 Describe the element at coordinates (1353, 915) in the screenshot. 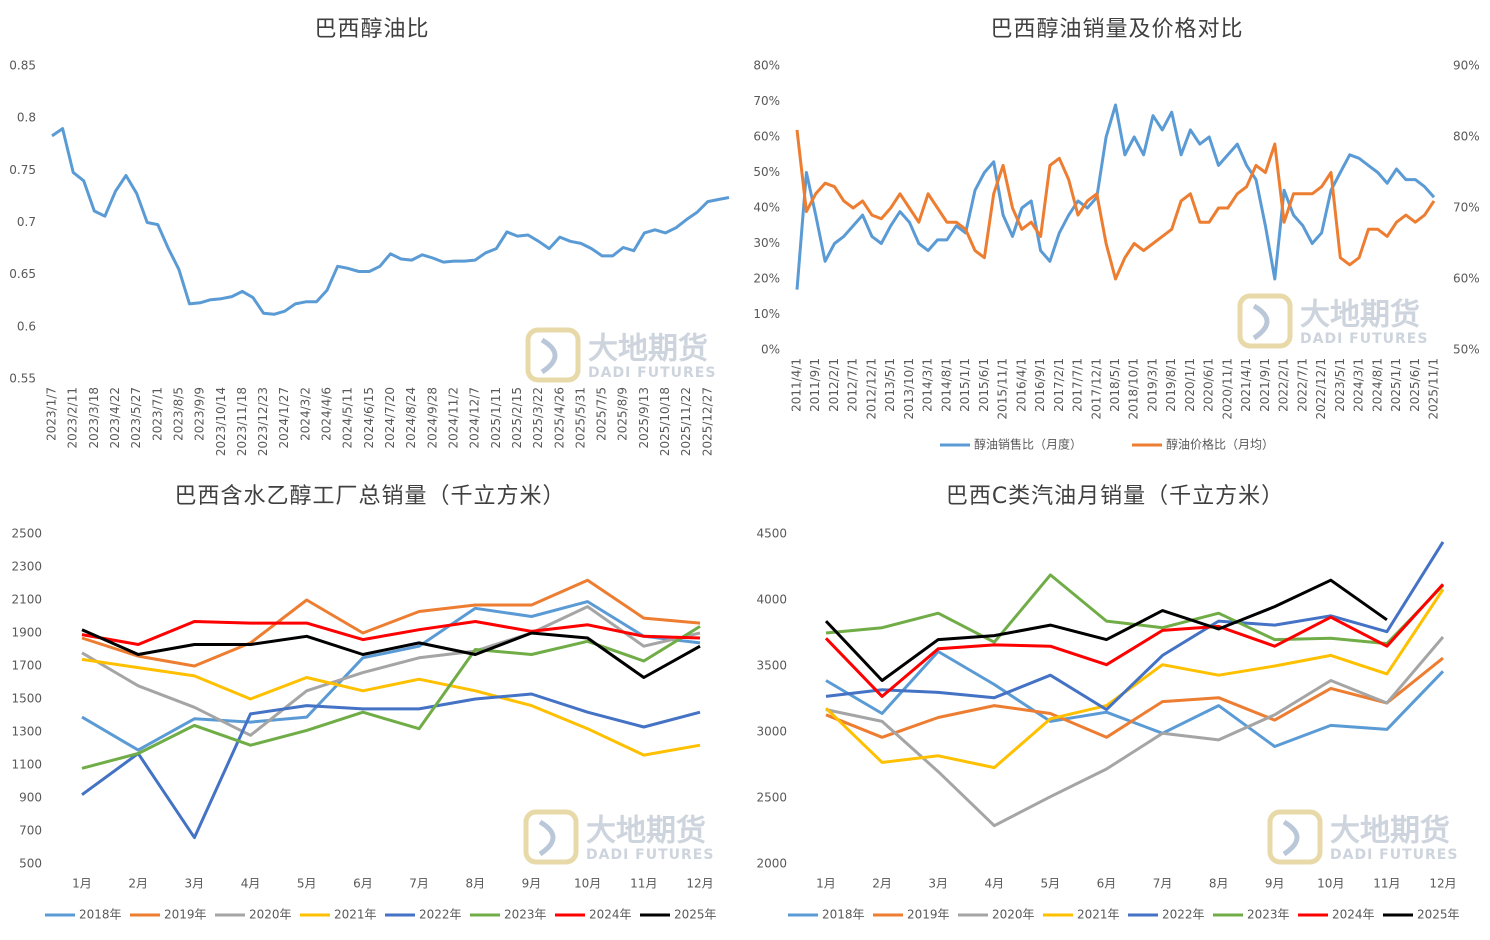

I see `legend-label: 2024年` at that location.